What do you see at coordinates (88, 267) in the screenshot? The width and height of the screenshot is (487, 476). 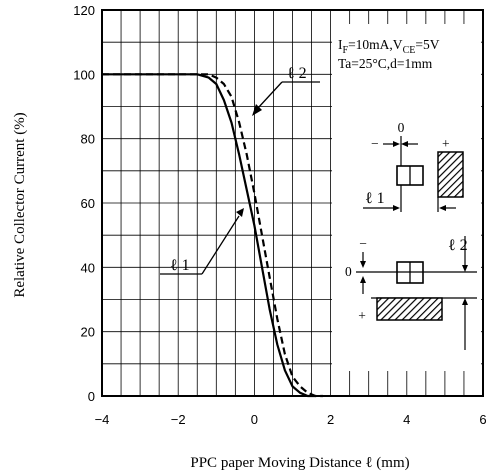 I see `y-tick-label: 40` at bounding box center [88, 267].